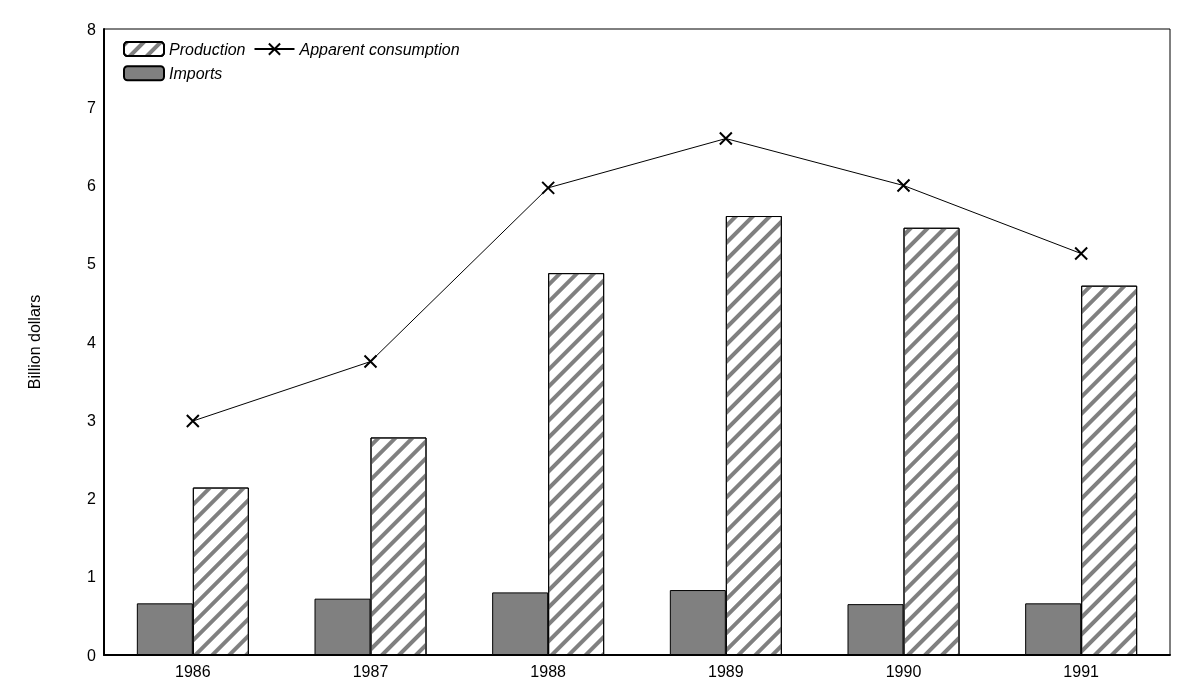  What do you see at coordinates (92, 107) in the screenshot?
I see `y-tick-label: 7` at bounding box center [92, 107].